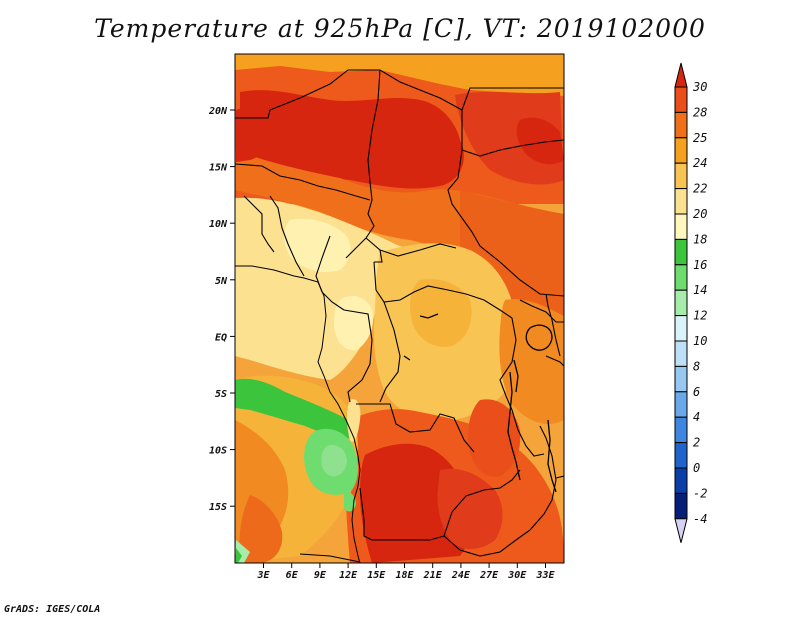  I want to click on colorbar-top-arrow, so click(681, 75).